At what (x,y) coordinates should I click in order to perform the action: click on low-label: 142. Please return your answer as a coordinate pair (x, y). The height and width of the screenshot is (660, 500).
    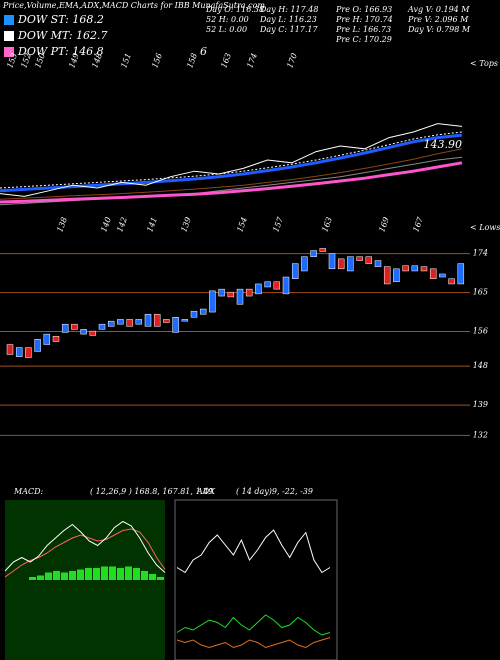
    Looking at the image, I should click on (122, 224).